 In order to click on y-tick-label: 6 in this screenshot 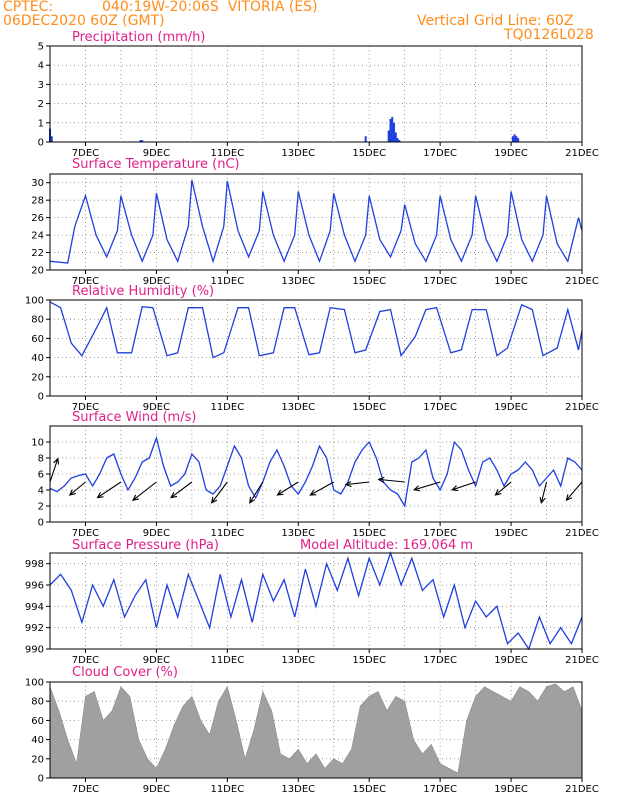, I will do `click(41, 475)`.